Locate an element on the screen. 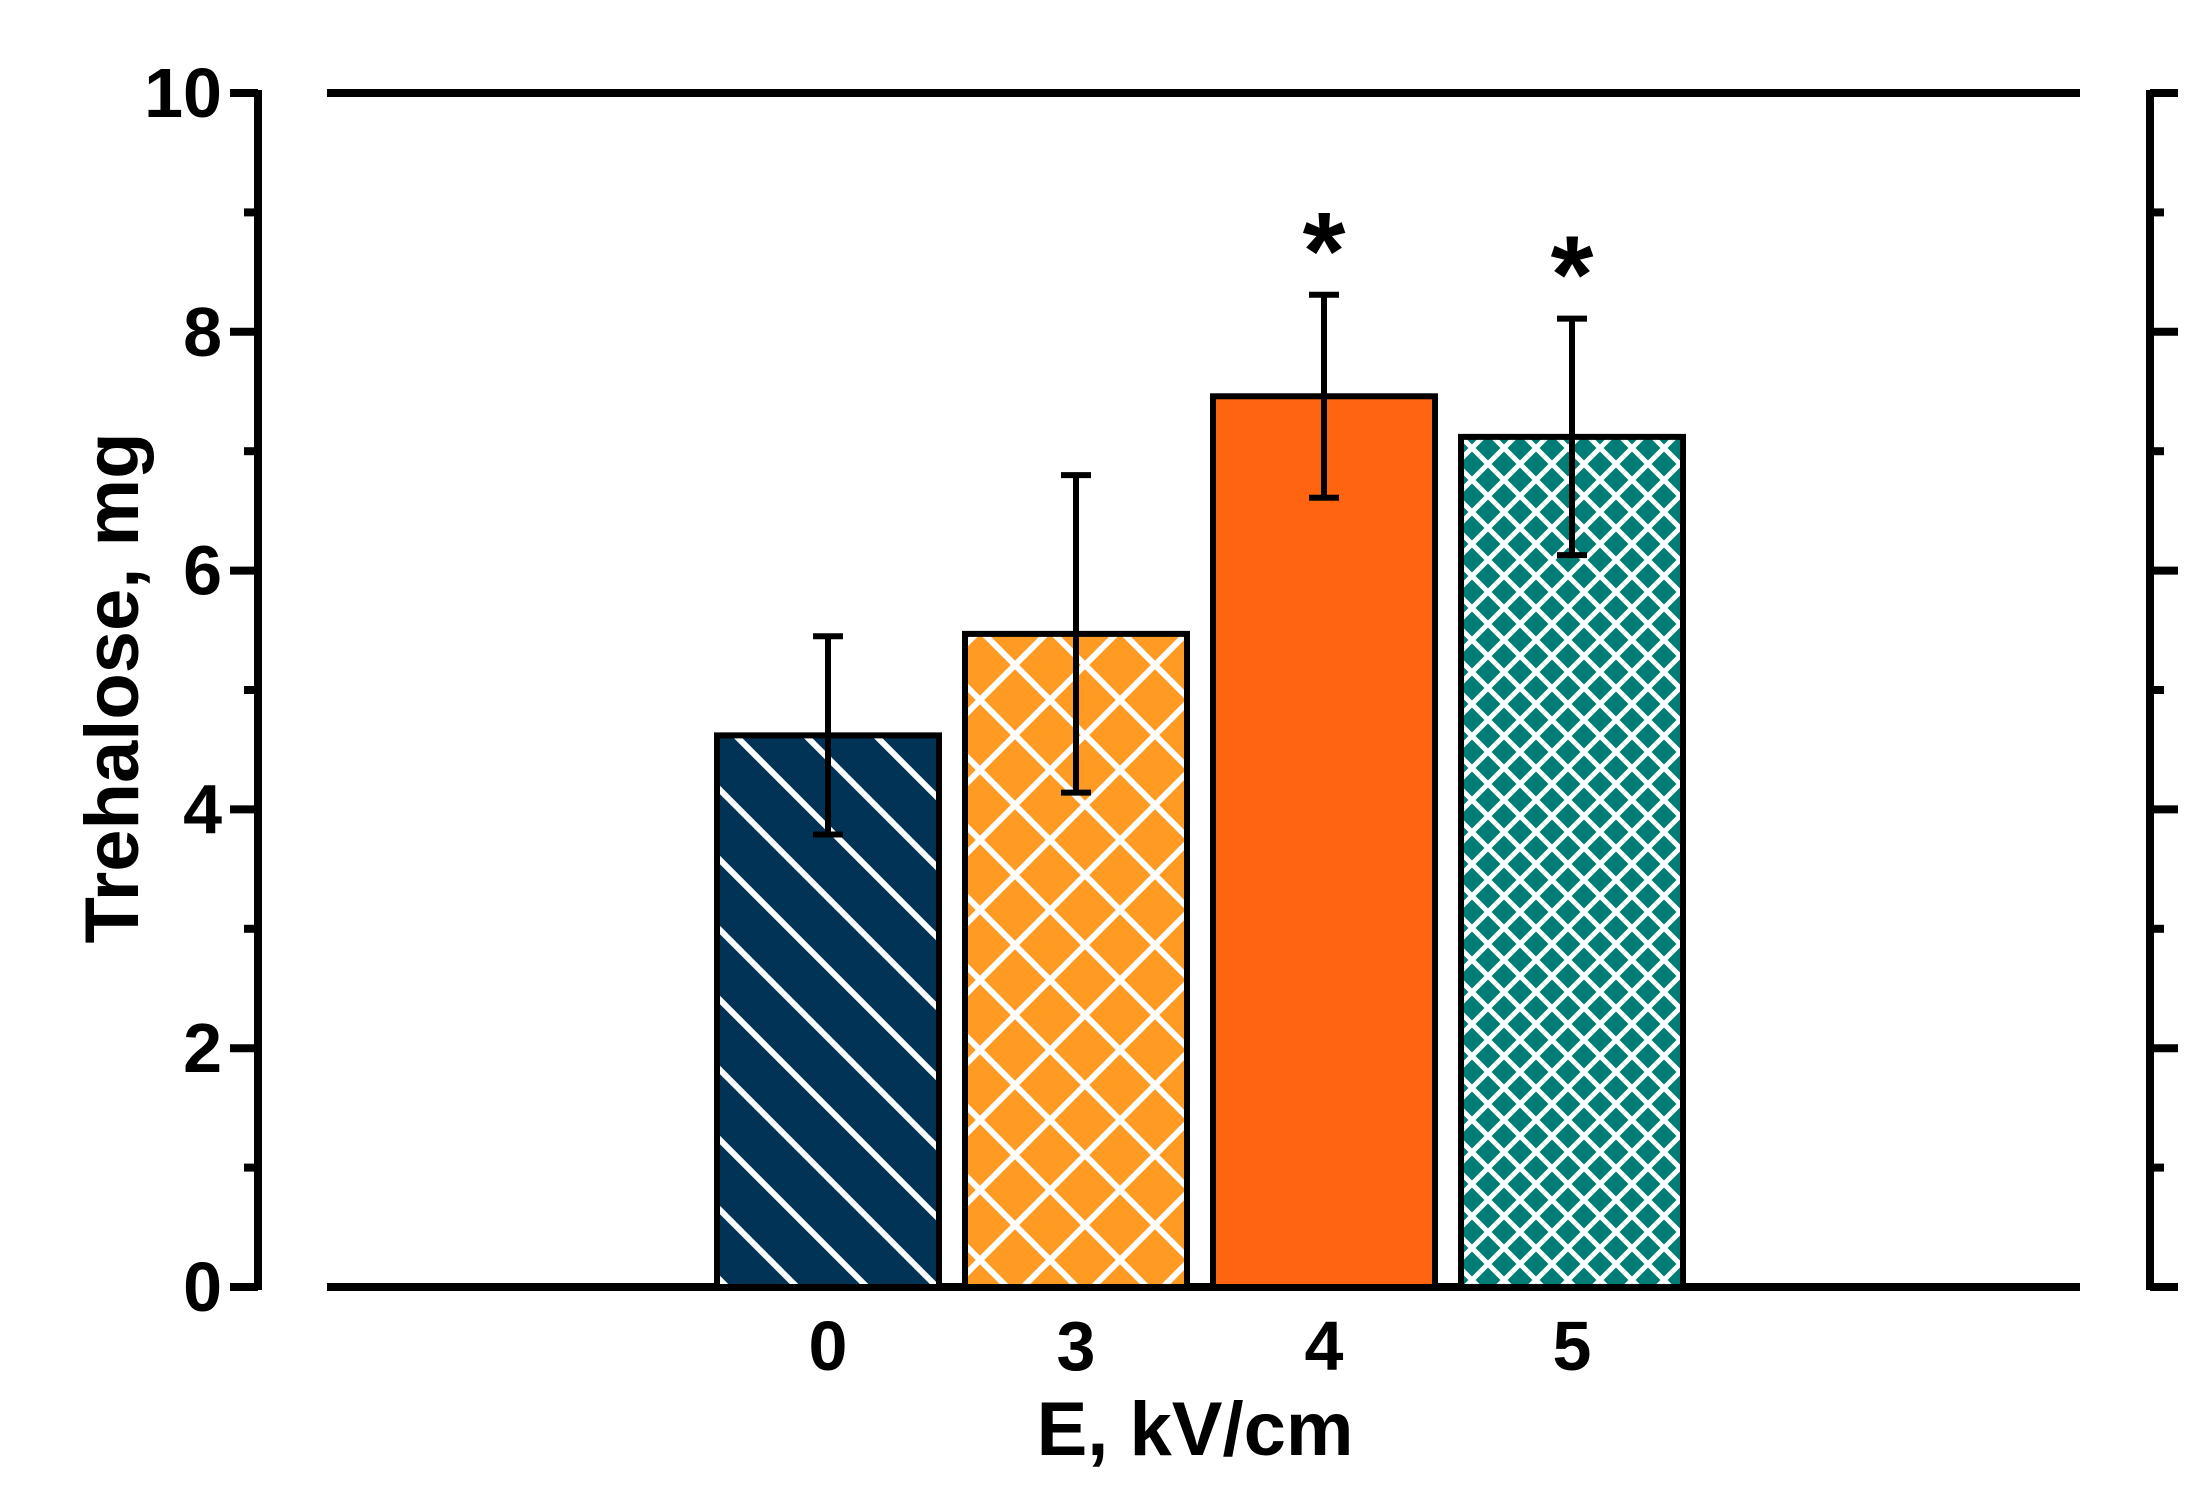 Image resolution: width=2210 pixels, height=1495 pixels. y-tick-label: 4 is located at coordinates (202, 809).